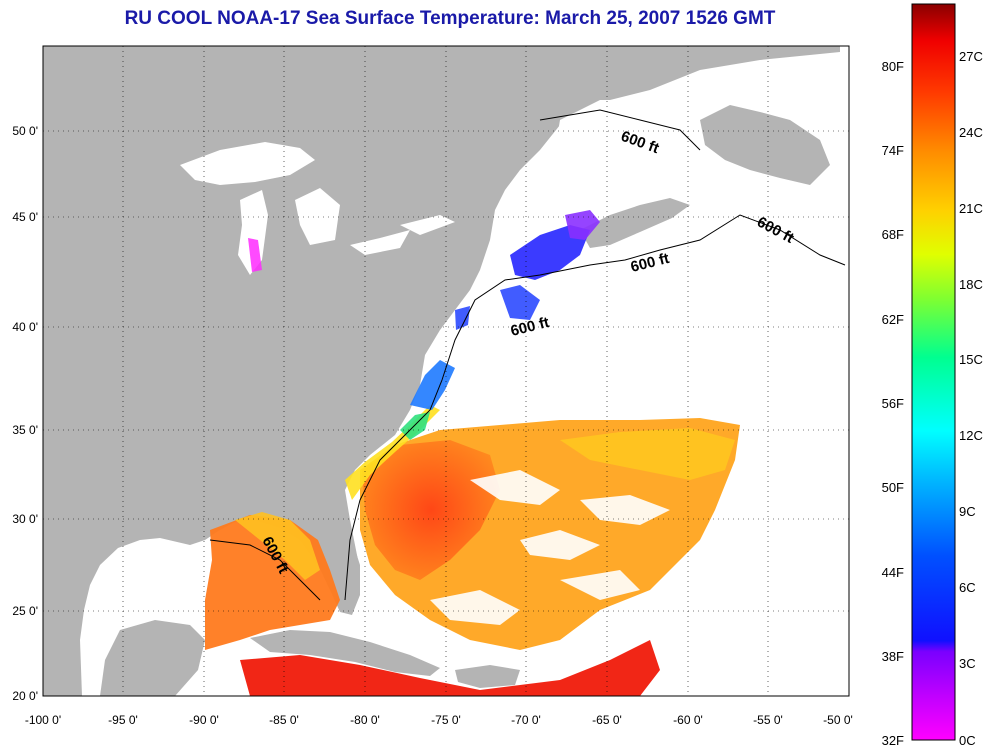 The height and width of the screenshot is (754, 984). I want to click on f-label: 44F, so click(893, 572).